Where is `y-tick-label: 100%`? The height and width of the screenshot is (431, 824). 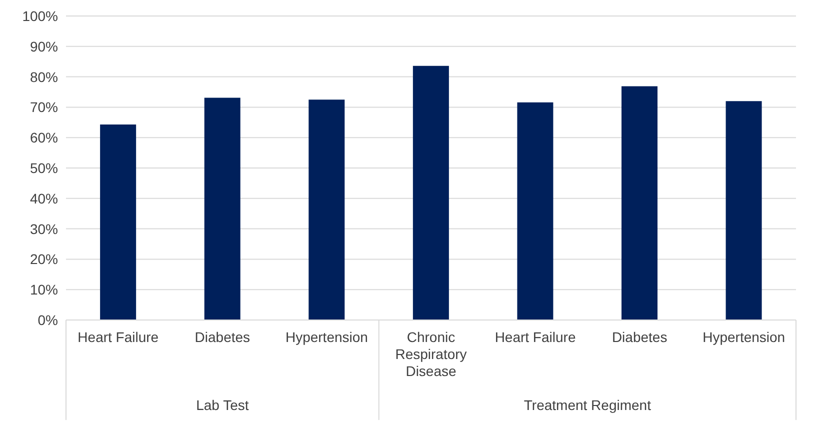 y-tick-label: 100% is located at coordinates (40, 16).